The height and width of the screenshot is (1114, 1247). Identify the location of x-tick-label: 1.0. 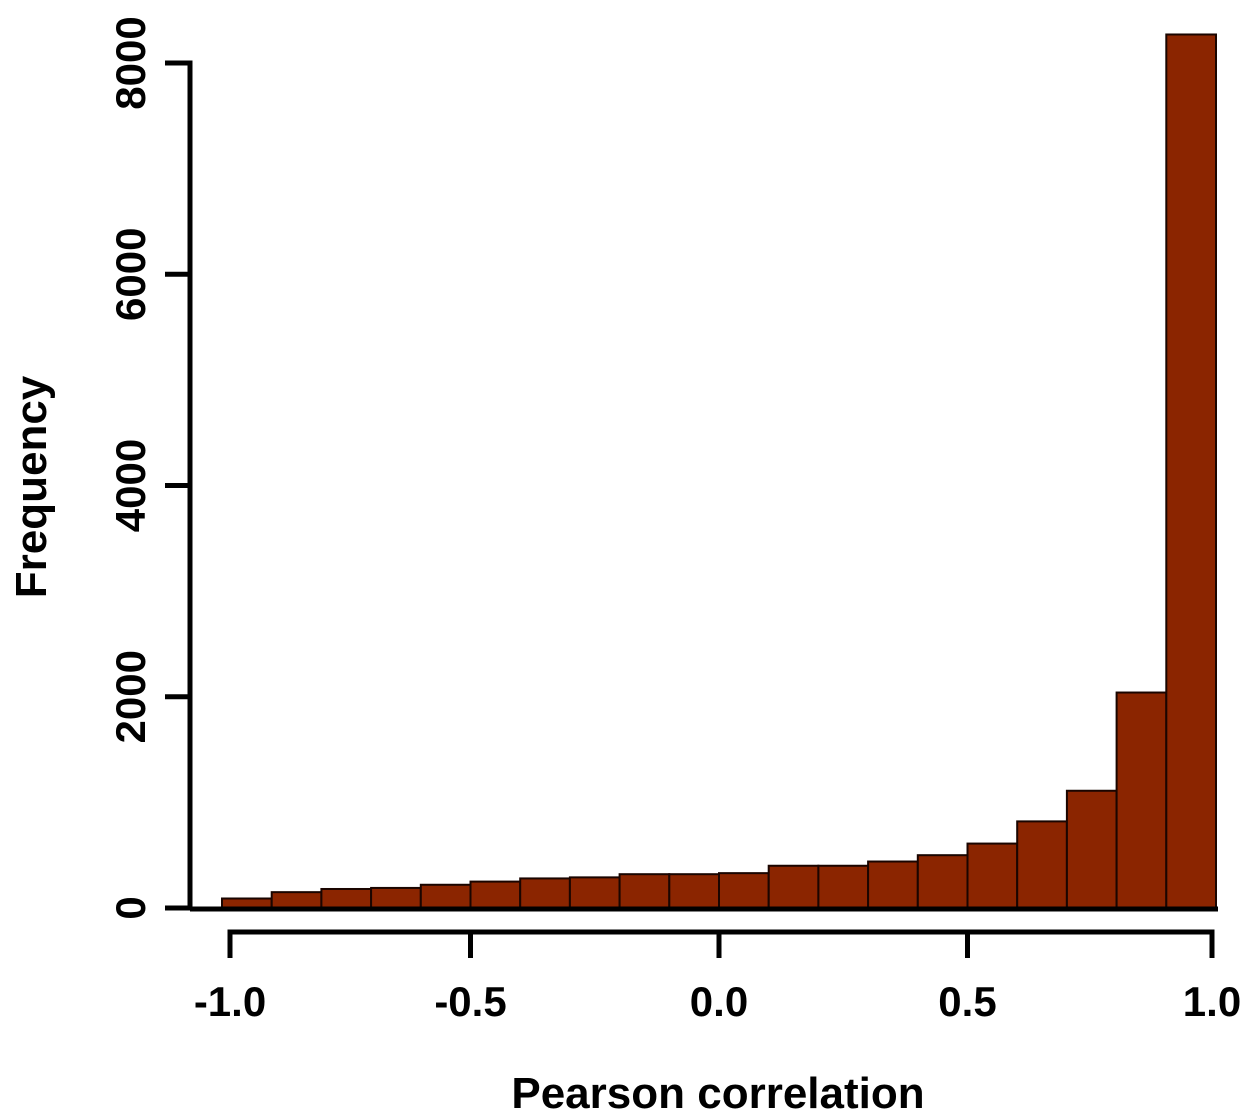
(1212, 1001).